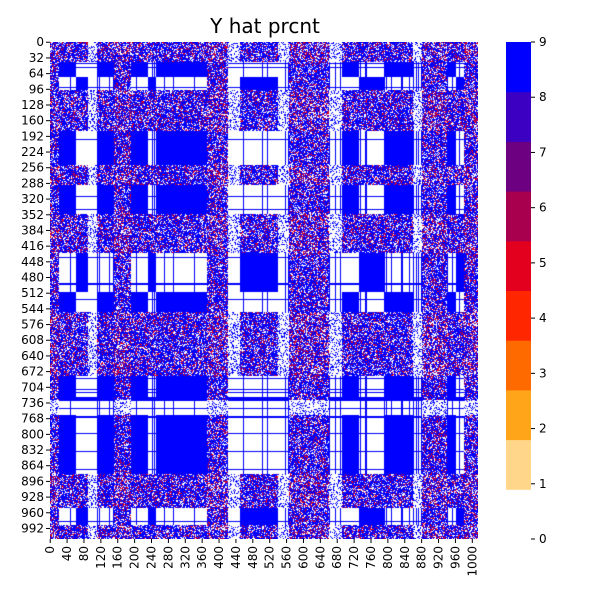 This screenshot has height=600, width=600. I want to click on y-tick-label: 672, so click(32, 372).